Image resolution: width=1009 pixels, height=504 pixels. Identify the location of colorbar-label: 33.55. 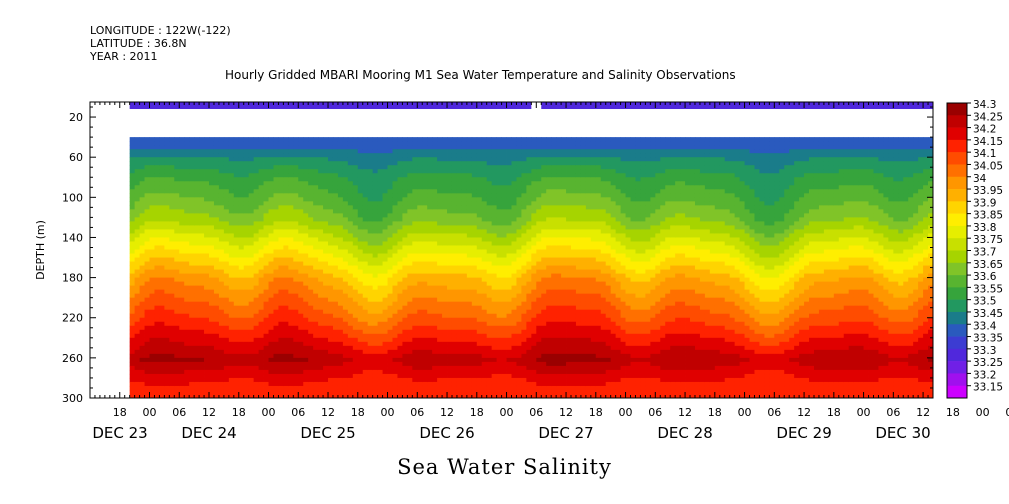
(988, 289).